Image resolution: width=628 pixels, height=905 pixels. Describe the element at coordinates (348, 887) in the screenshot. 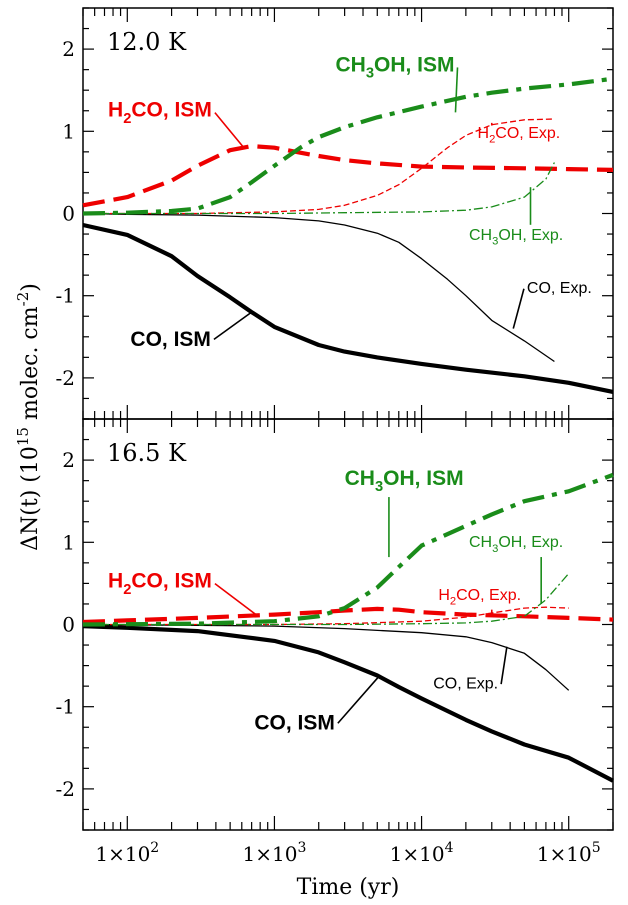

I see `x-axis-label: Time (yr)` at that location.